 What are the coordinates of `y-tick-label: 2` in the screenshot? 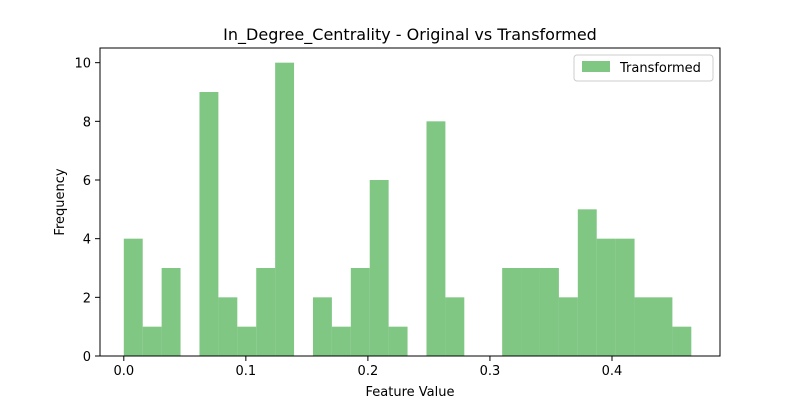 It's located at (87, 298).